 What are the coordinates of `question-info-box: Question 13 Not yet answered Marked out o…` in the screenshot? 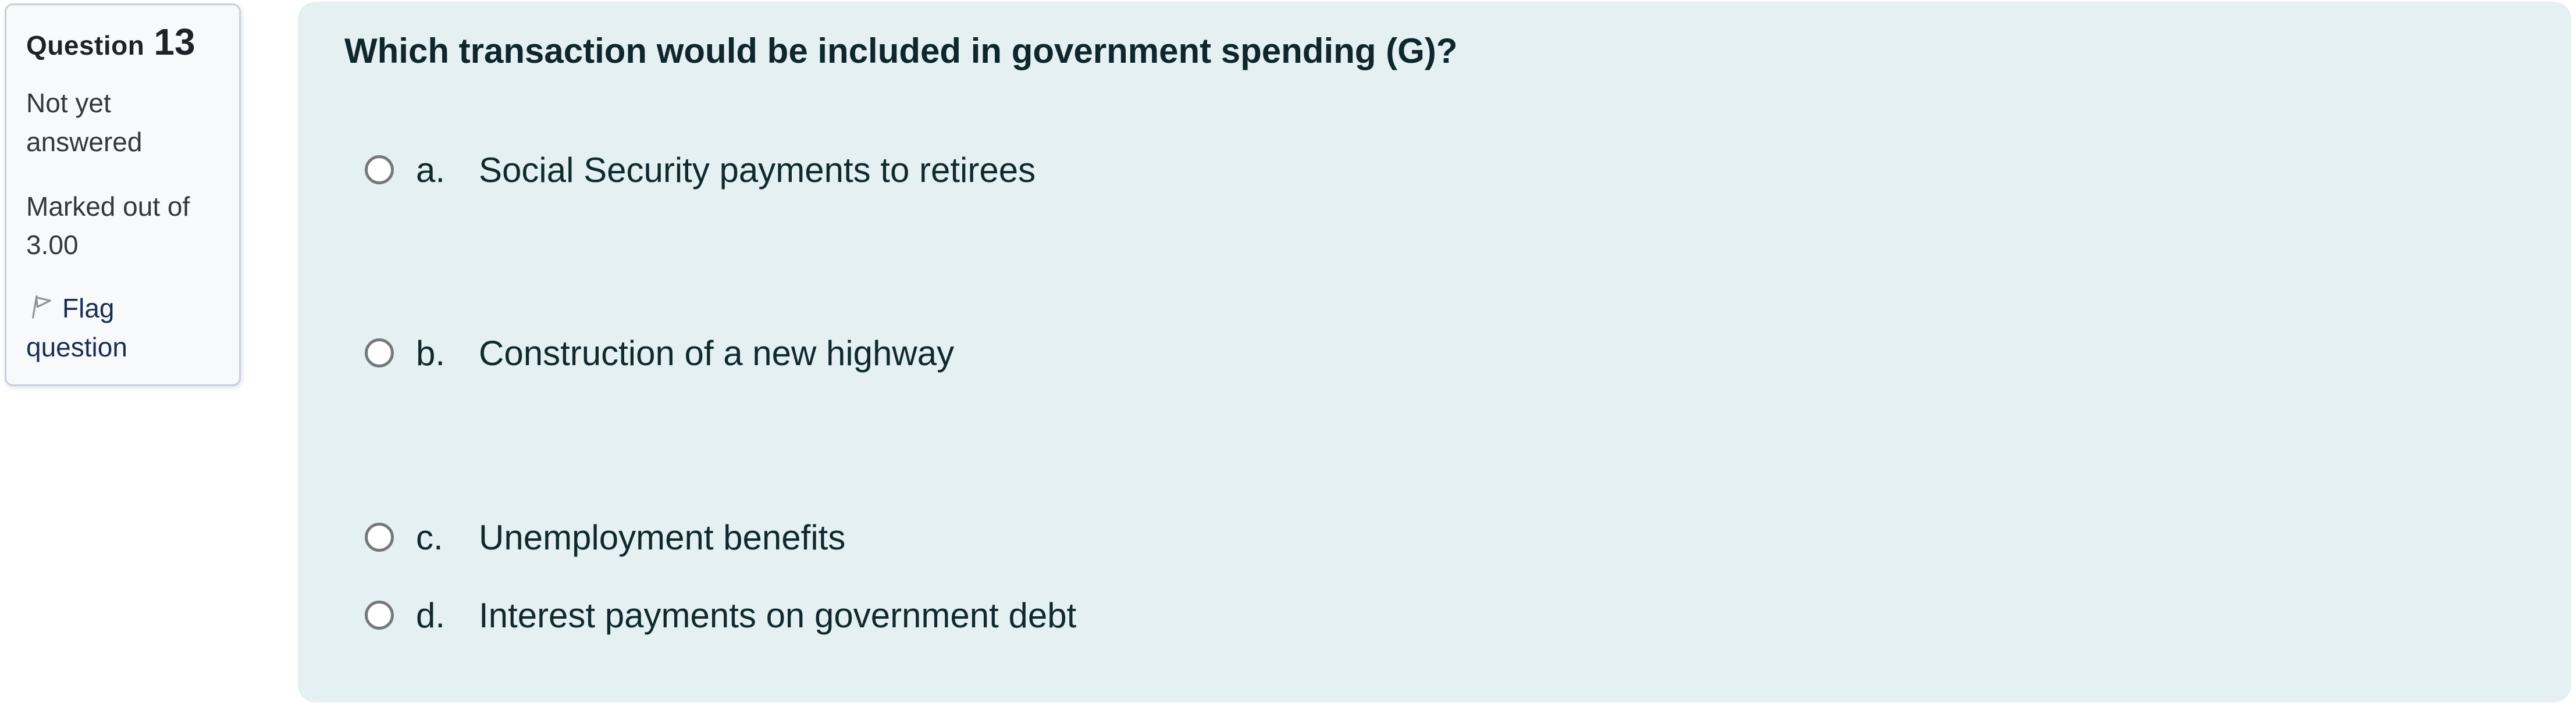 It's located at (123, 194).